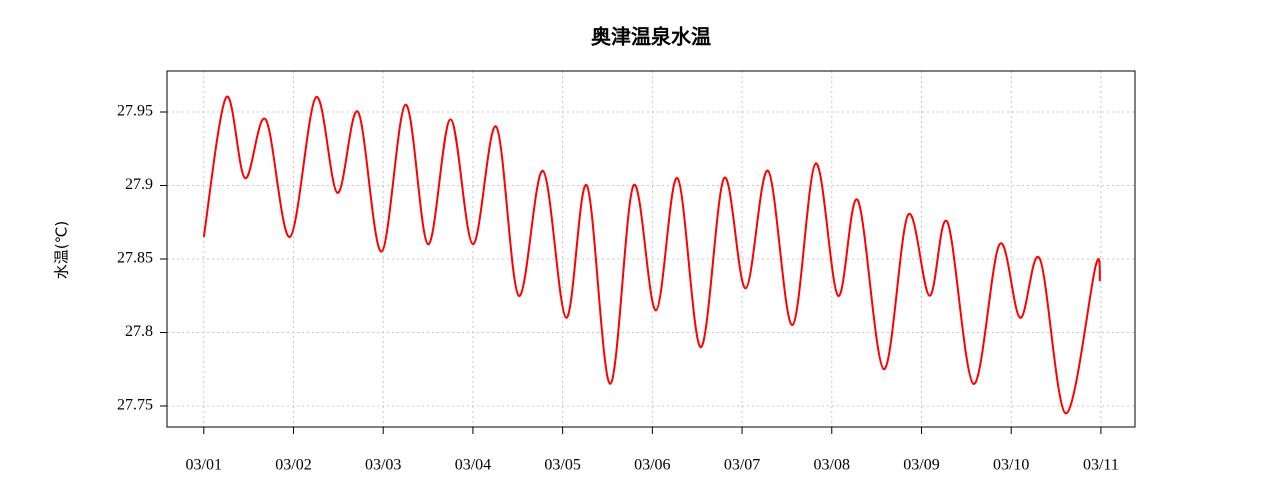 The height and width of the screenshot is (500, 1280). I want to click on x-tick-label: 03/03, so click(383, 465).